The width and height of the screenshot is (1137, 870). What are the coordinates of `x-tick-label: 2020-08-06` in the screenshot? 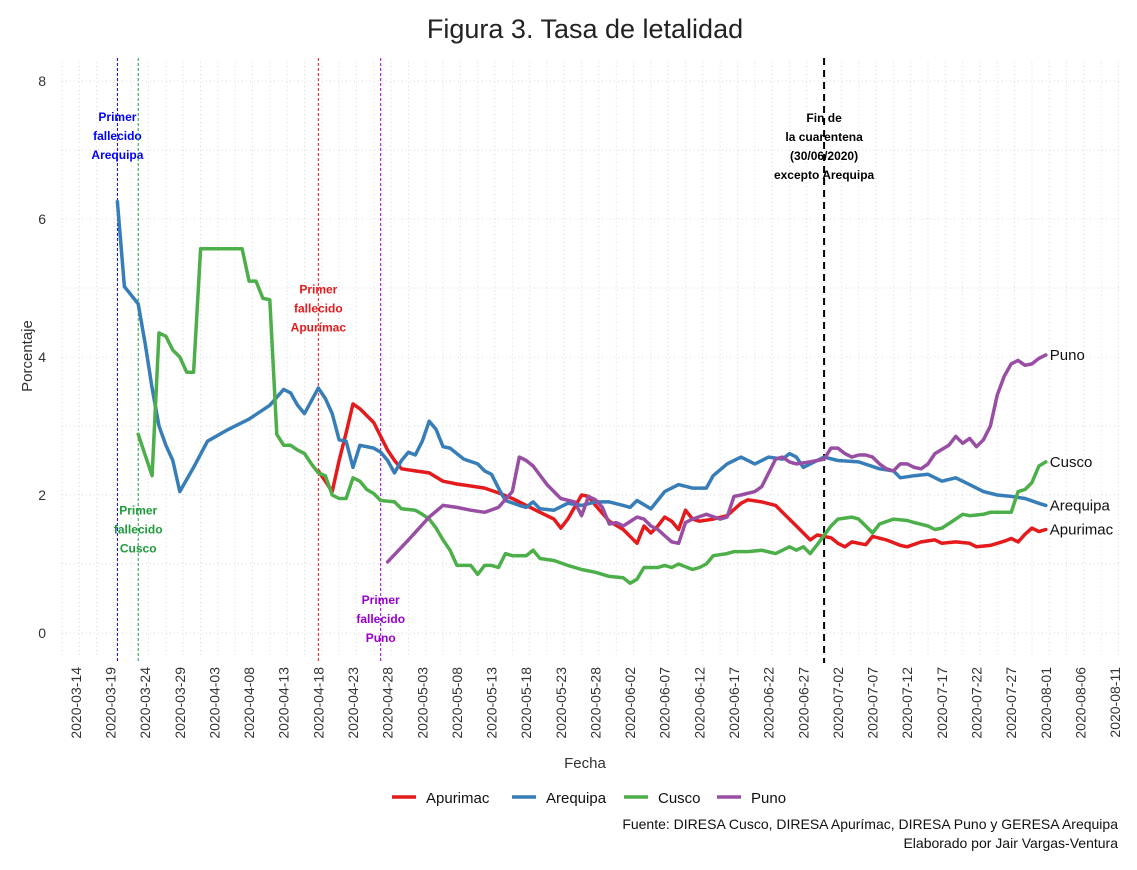 It's located at (1080, 703).